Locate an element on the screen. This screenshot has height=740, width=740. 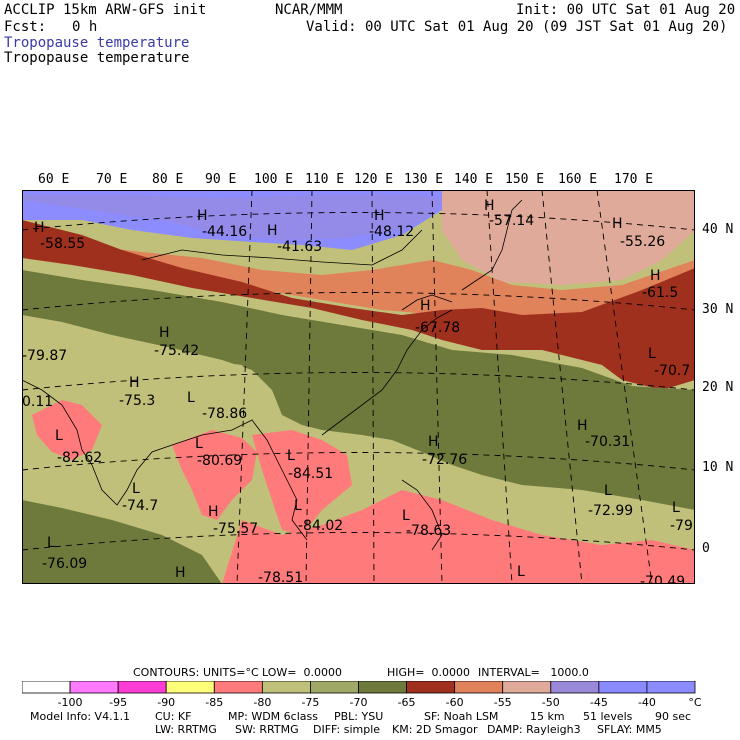
units-label: UNITS=°C is located at coordinates (231, 672).